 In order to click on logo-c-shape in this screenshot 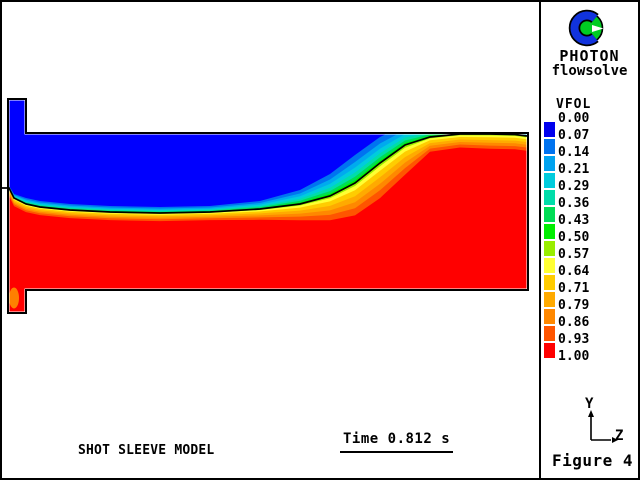, I will do `click(584, 28)`.